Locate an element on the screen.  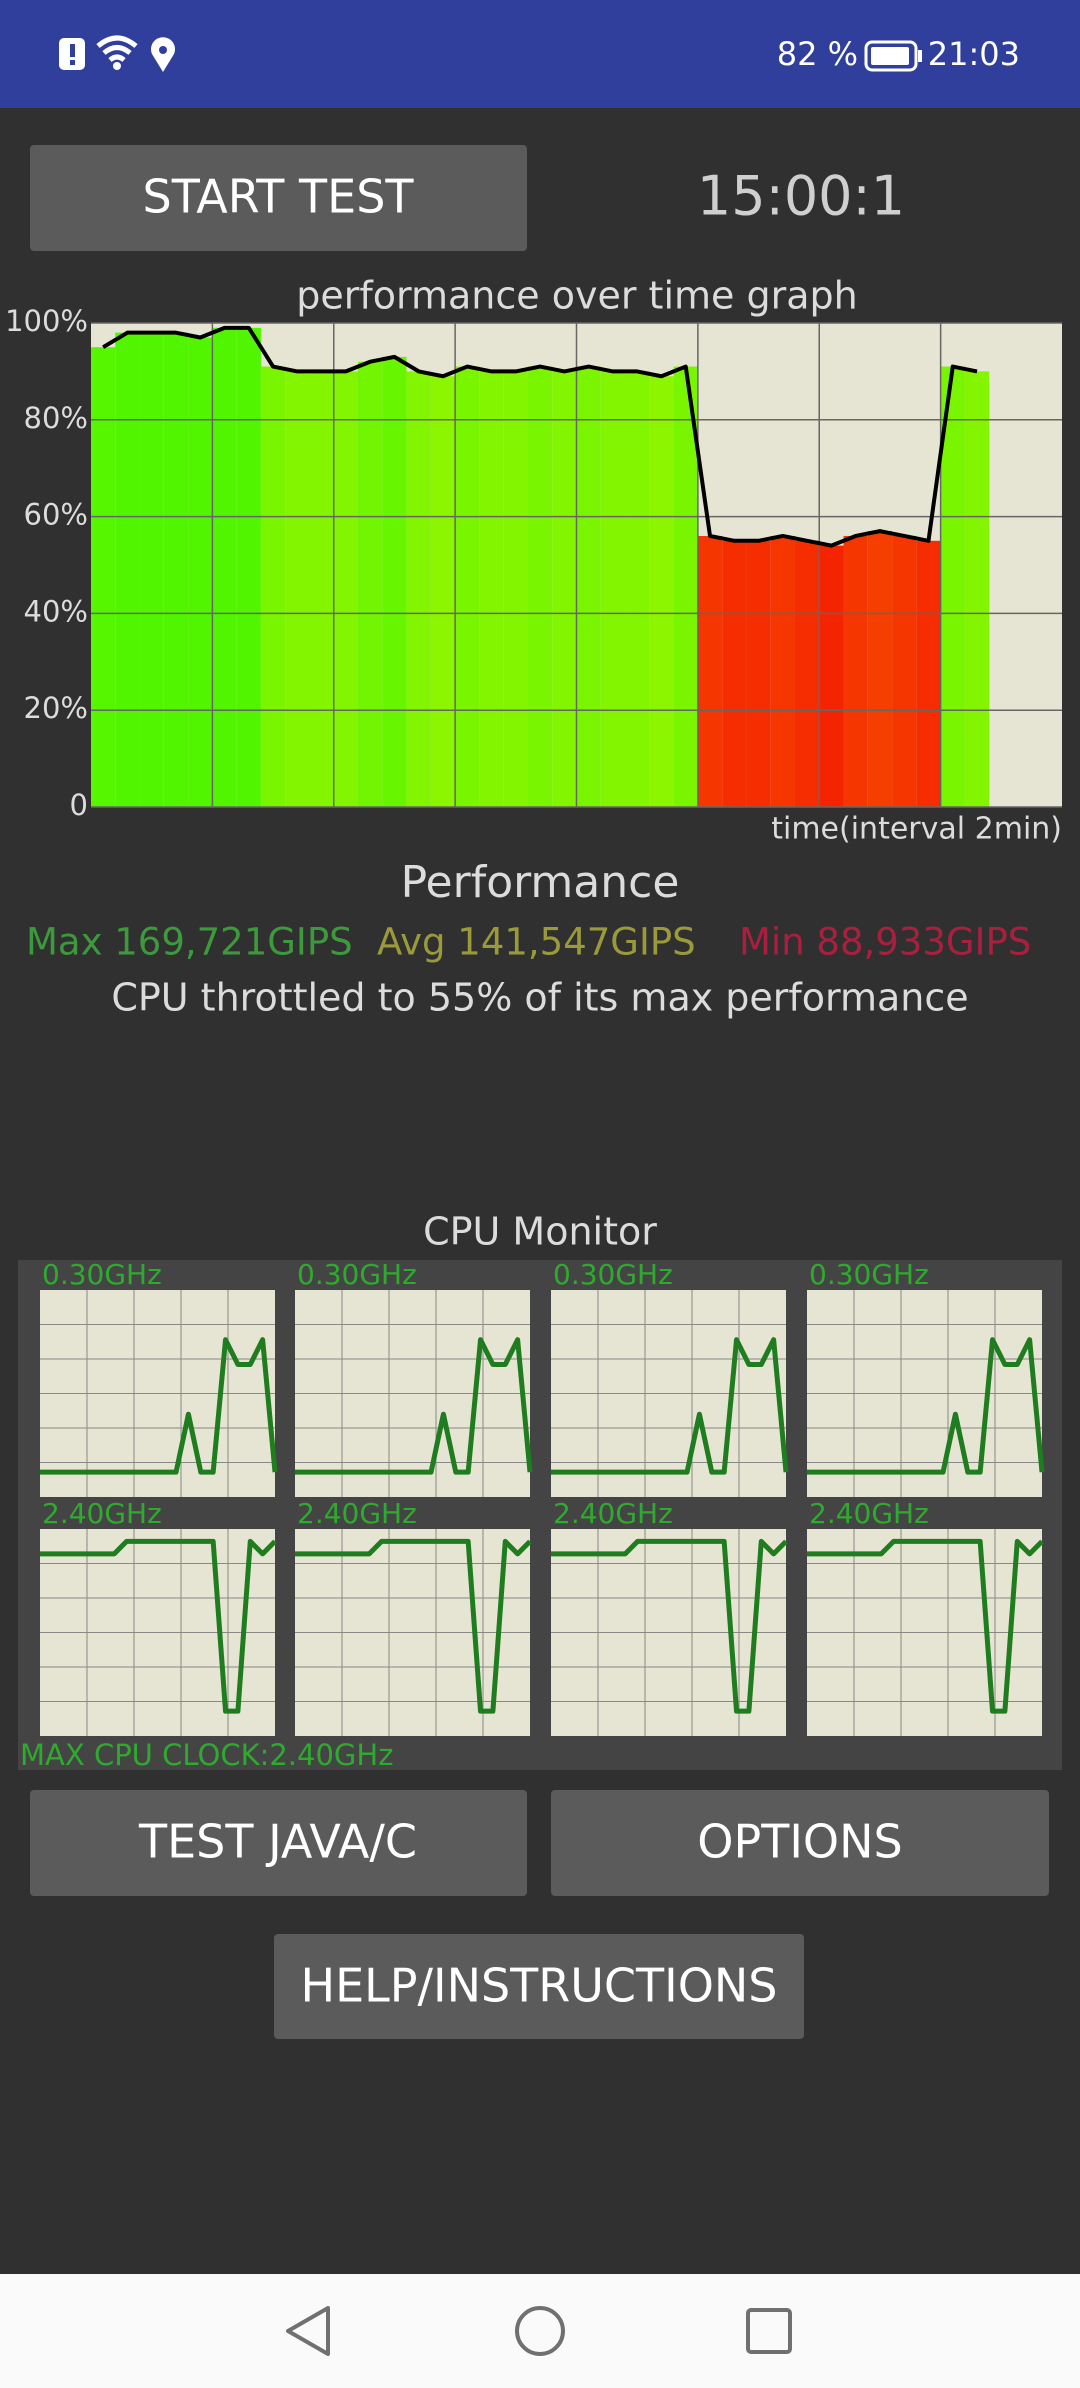
options-button: OPTIONS is located at coordinates (800, 1843).